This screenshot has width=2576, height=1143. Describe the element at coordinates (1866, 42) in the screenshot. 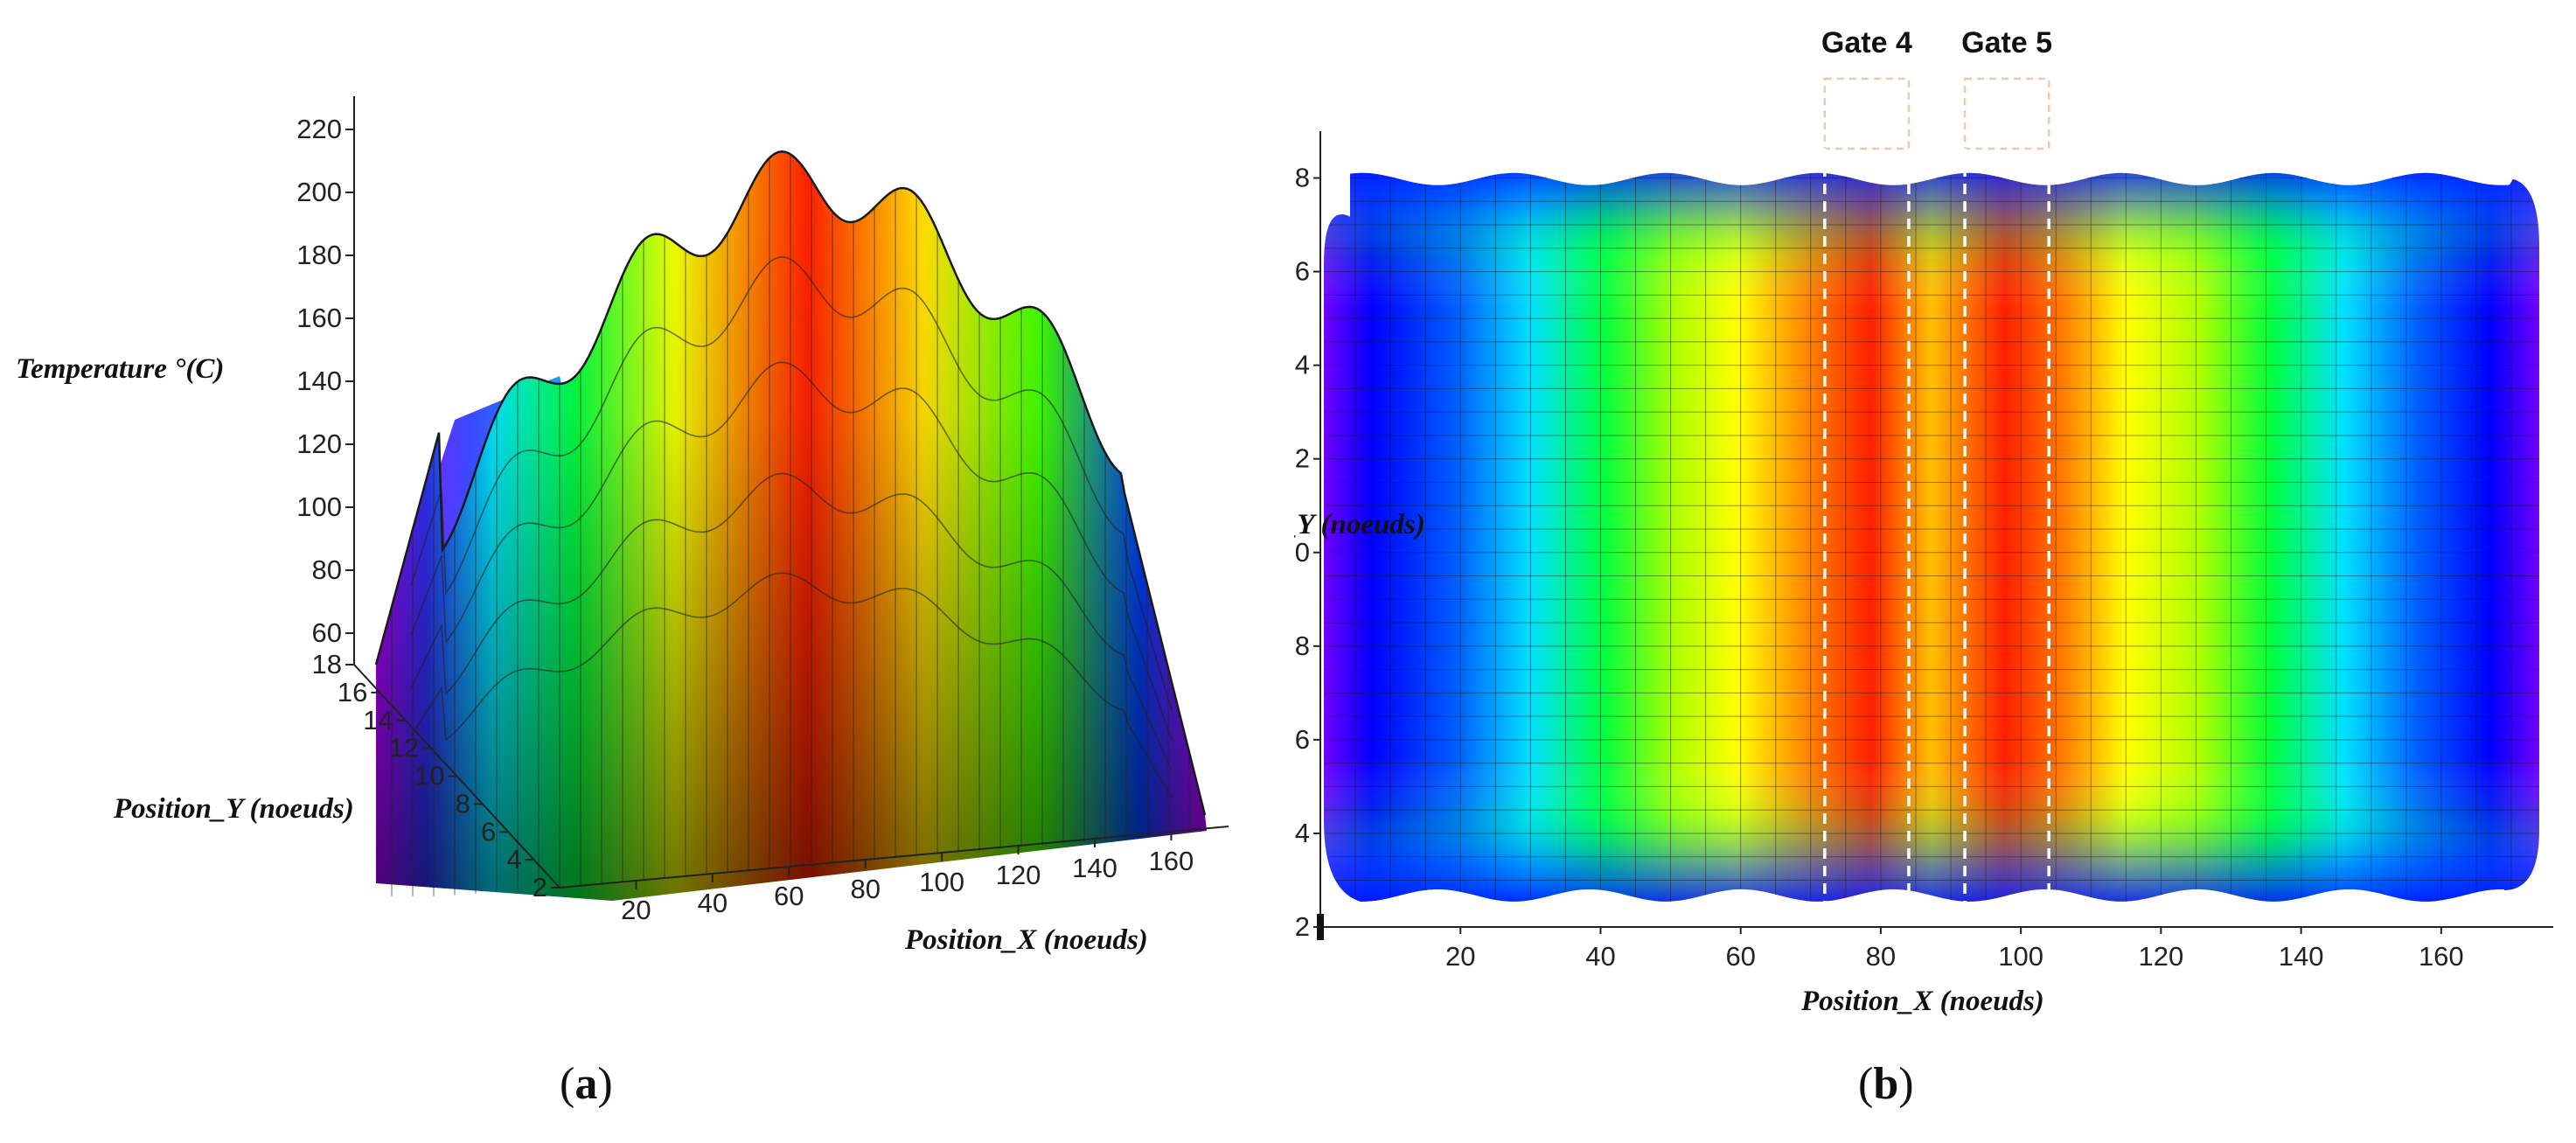

I see `gate-label: Gate 4` at that location.